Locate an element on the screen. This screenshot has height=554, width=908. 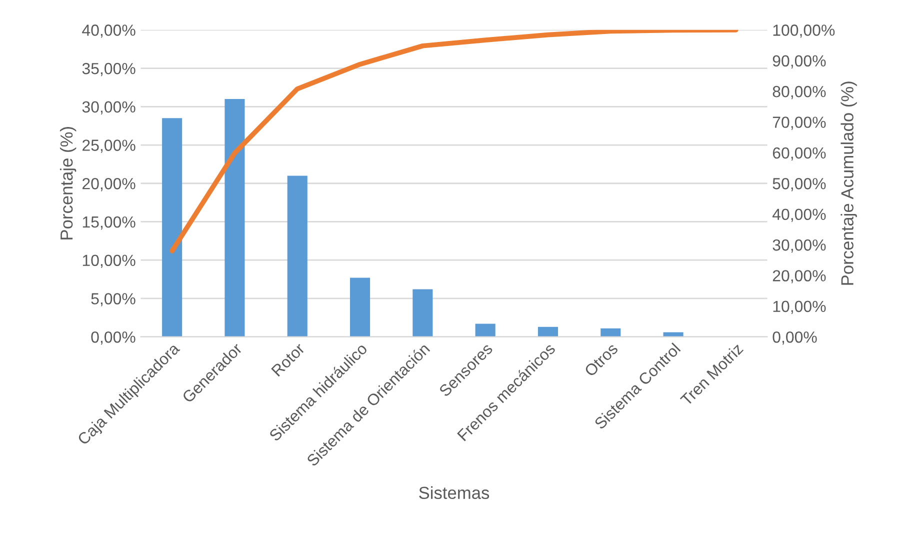
y-tick-label: 35,00% is located at coordinates (109, 69).